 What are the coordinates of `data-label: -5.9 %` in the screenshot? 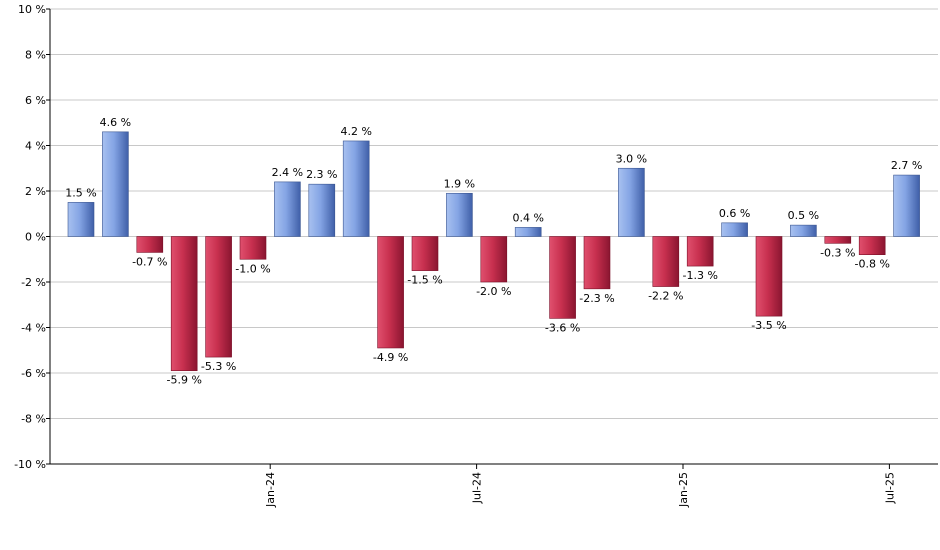 It's located at (183, 380).